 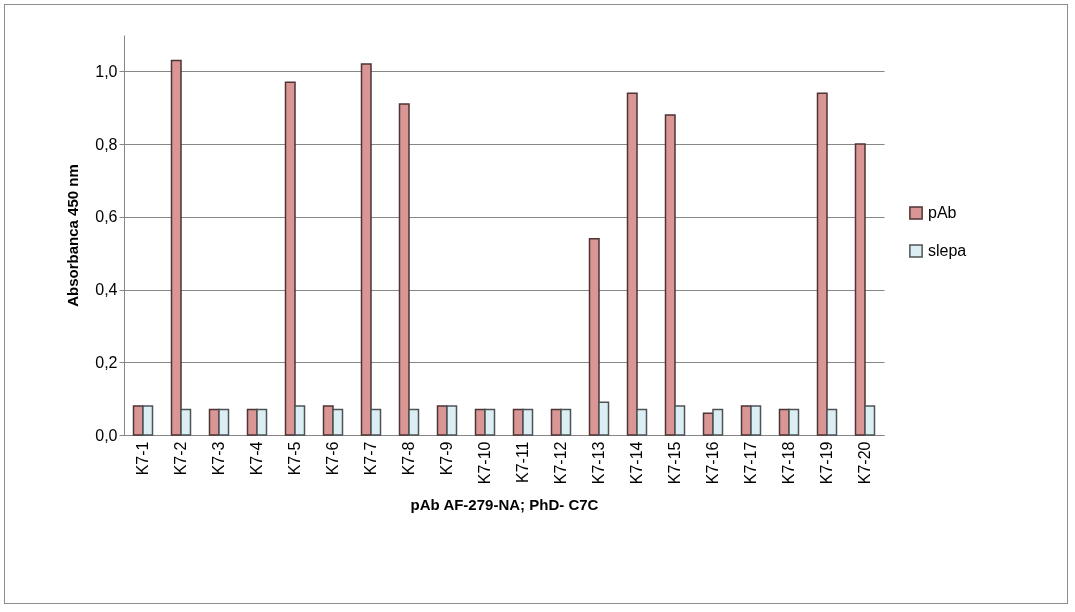 I want to click on x-tick-label: K7-9, so click(x=446, y=458).